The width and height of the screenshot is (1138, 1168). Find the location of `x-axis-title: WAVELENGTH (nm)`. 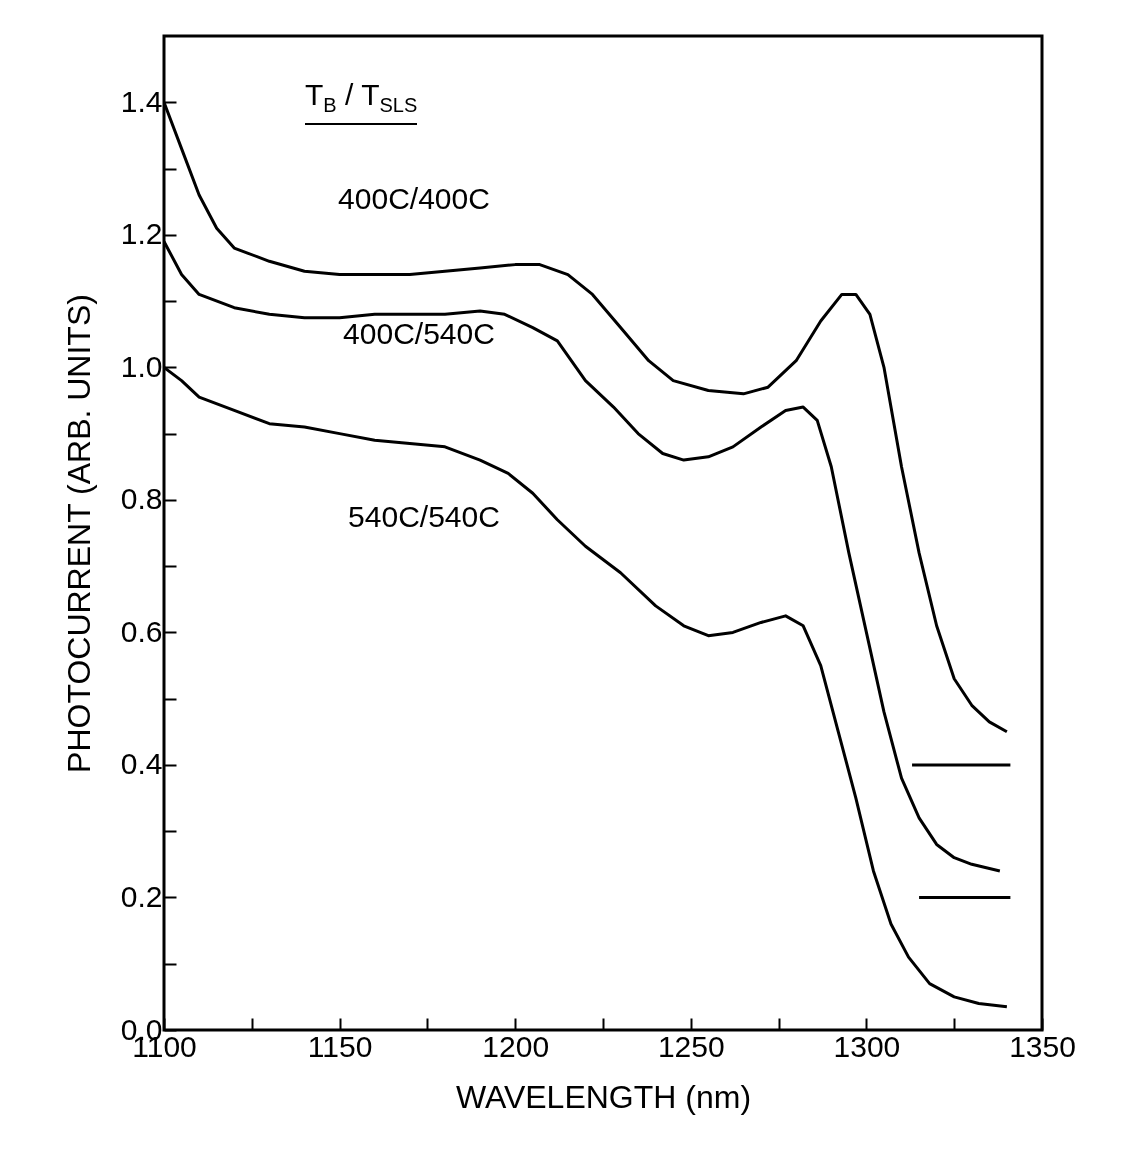

x-axis-title: WAVELENGTH (nm) is located at coordinates (603, 1096).